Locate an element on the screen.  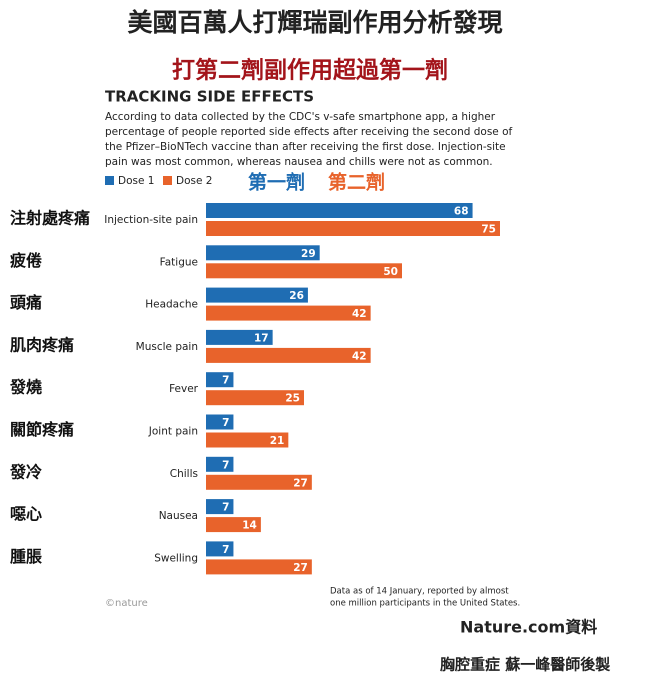
value-label: 26 is located at coordinates (296, 296).